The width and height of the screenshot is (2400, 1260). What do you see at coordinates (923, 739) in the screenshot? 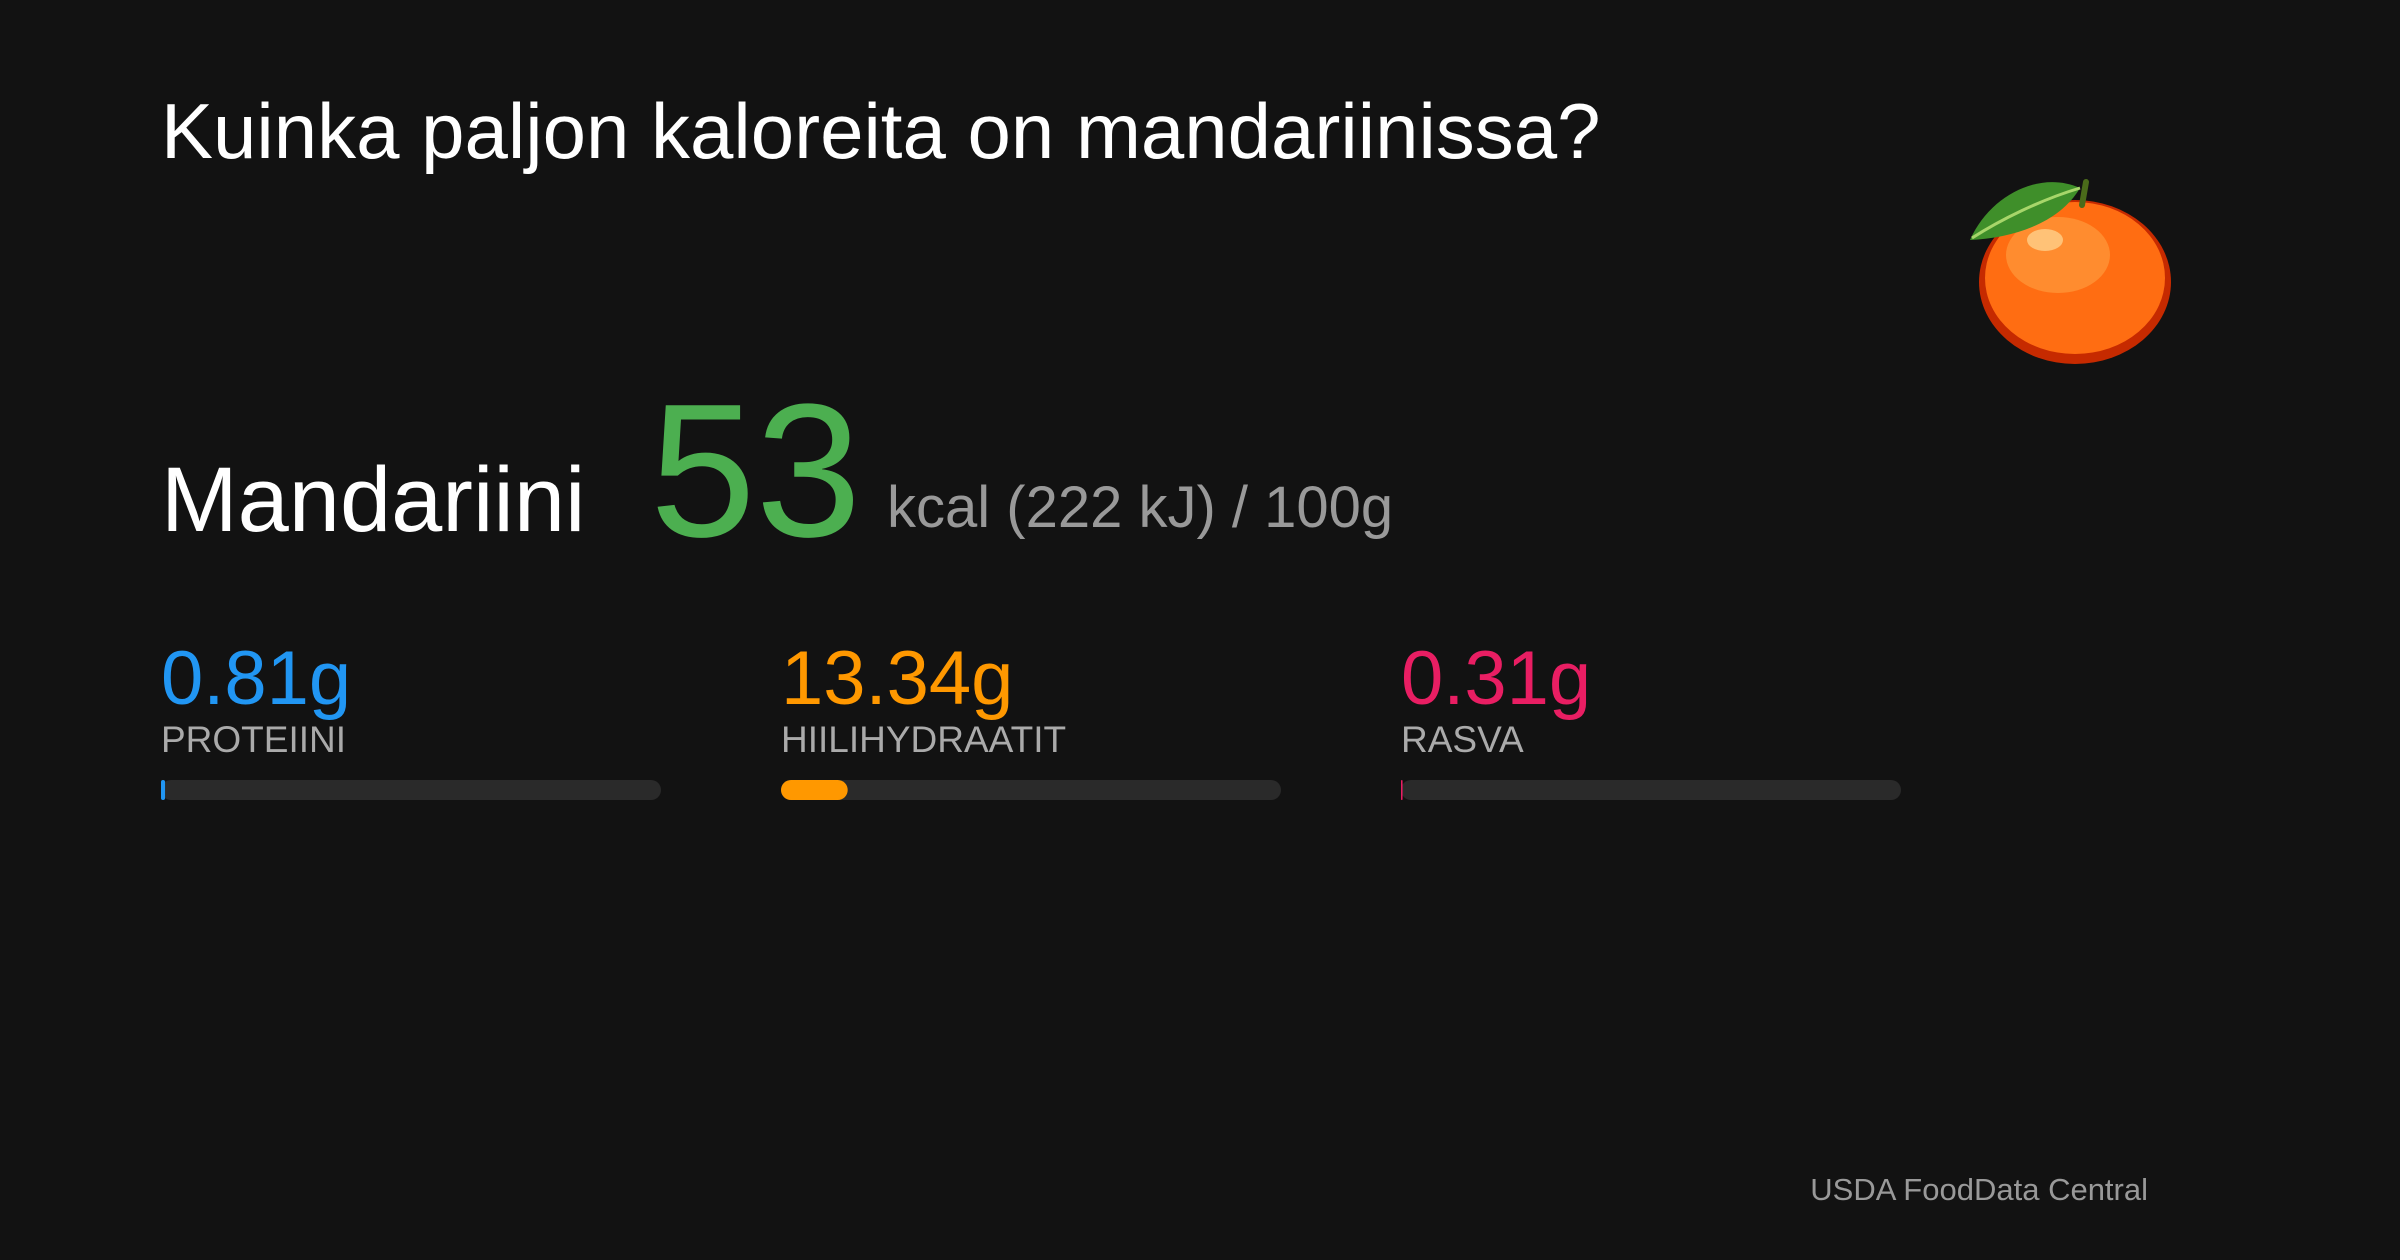
I see `macro-name: HIILIHYDRAATIT` at bounding box center [923, 739].